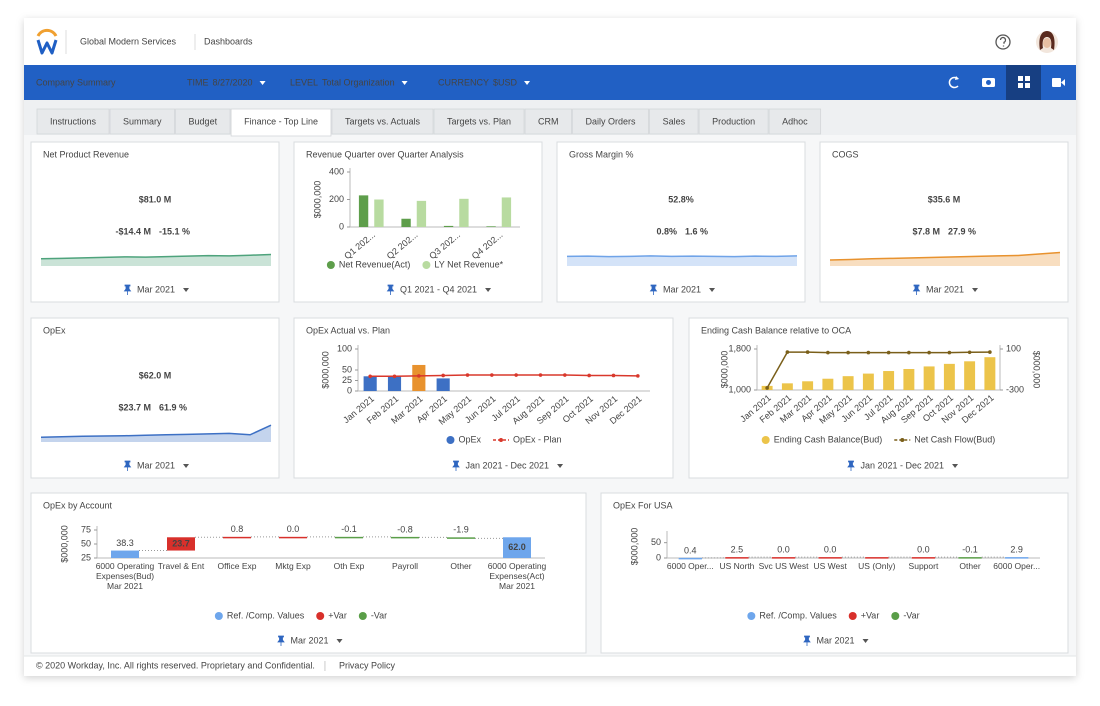  Describe the element at coordinates (336, 199) in the screenshot. I see `y-tick-label: 200` at that location.